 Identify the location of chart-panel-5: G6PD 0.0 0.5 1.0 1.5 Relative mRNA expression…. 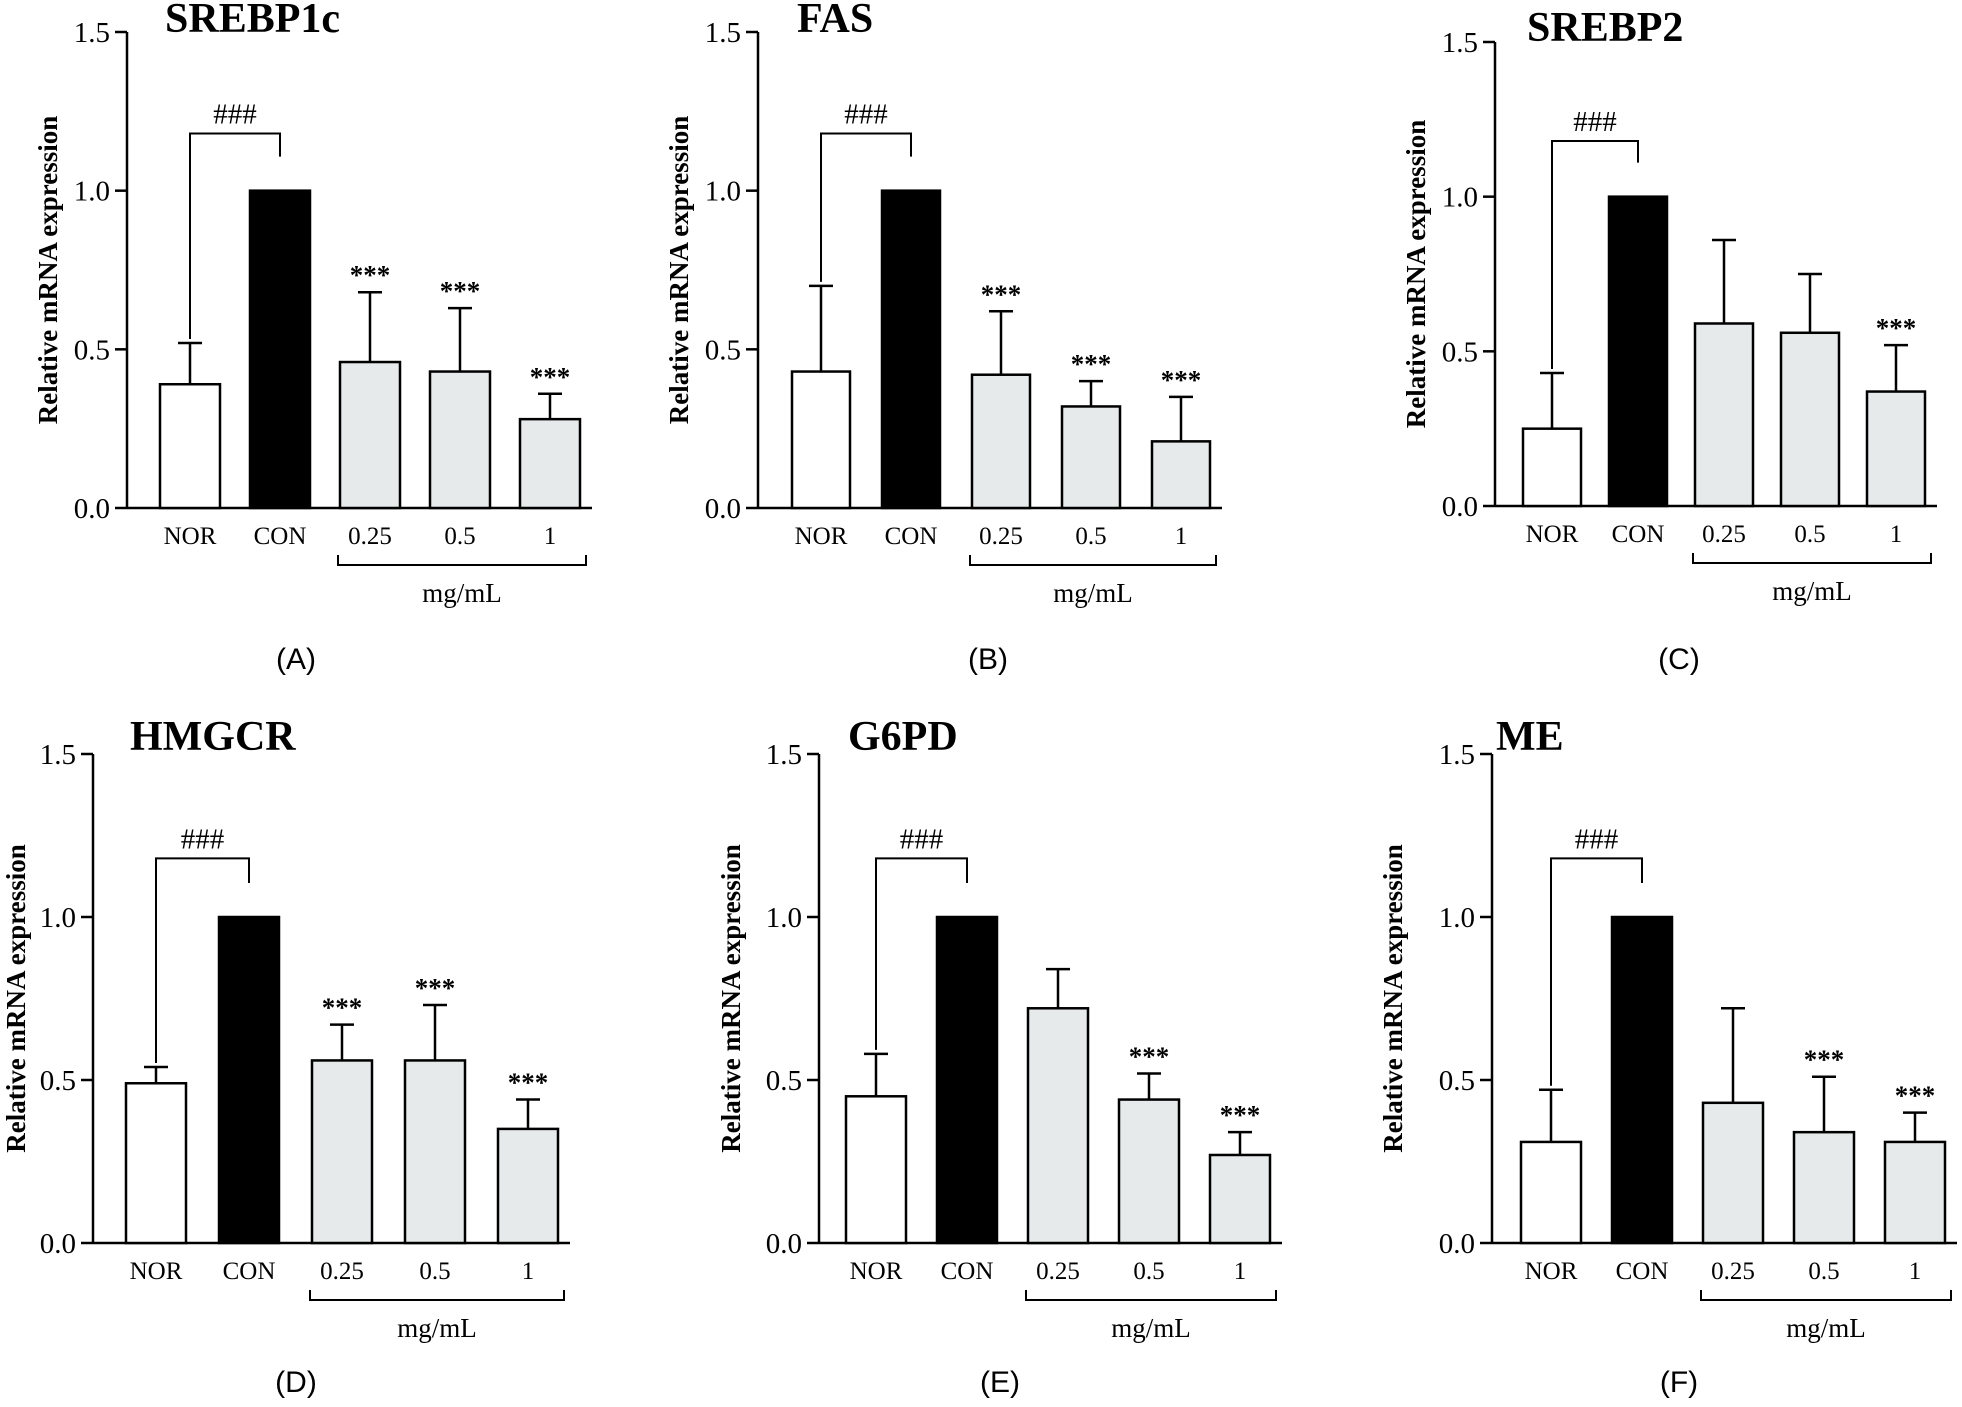
(999, 1056).